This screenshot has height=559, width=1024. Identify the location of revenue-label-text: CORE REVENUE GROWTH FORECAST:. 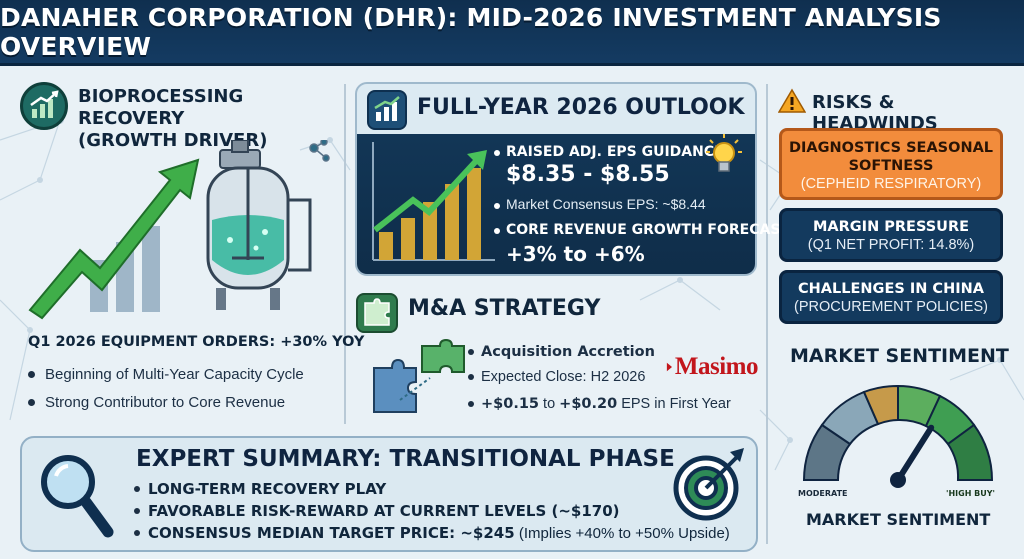
(650, 230).